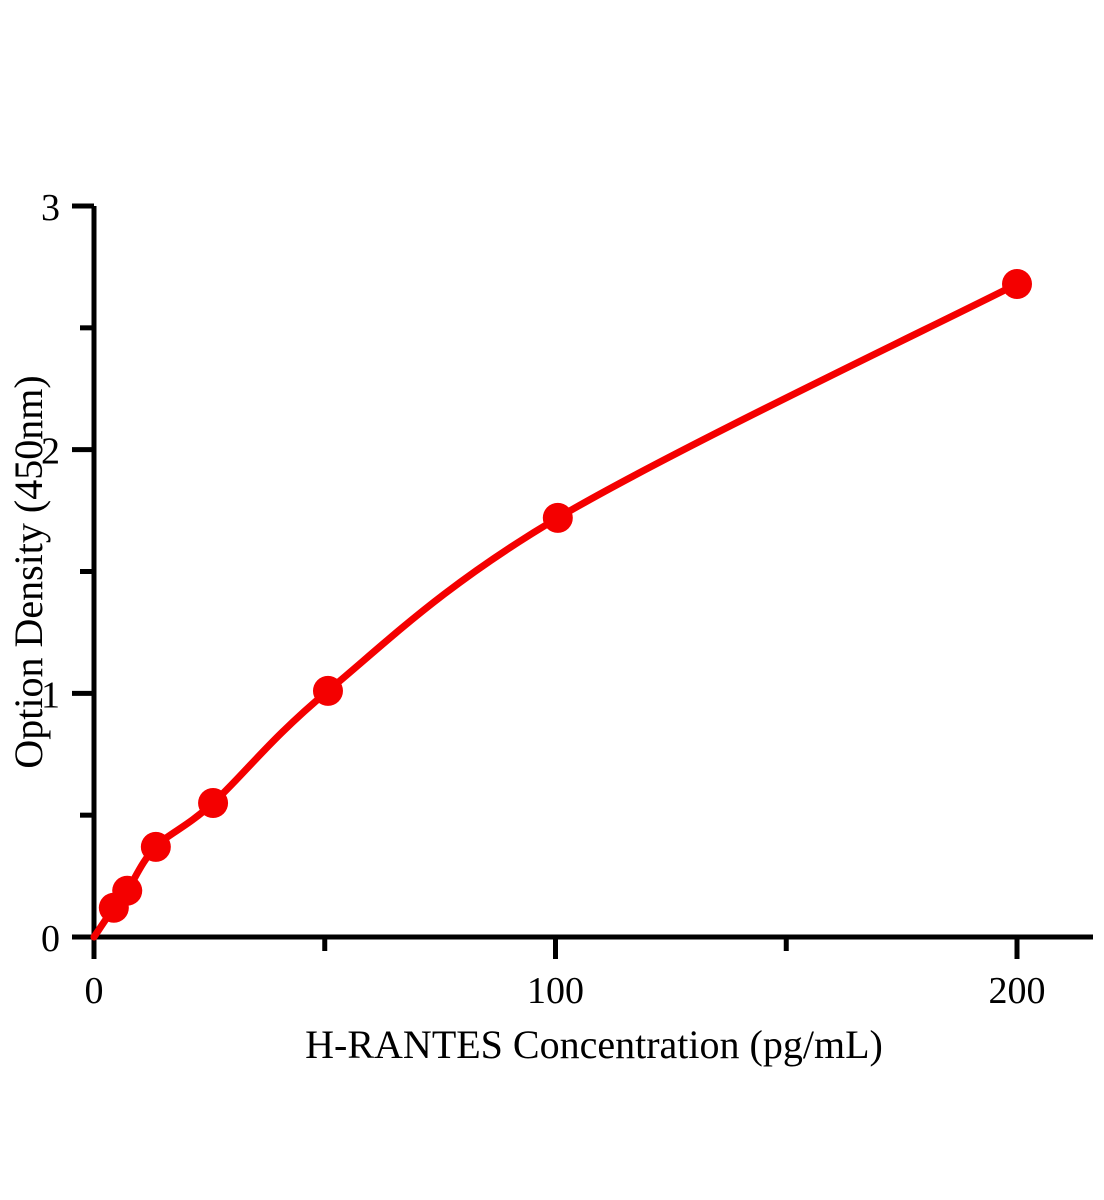 The height and width of the screenshot is (1200, 1104). Describe the element at coordinates (555, 991) in the screenshot. I see `x-tick-label: 100` at that location.